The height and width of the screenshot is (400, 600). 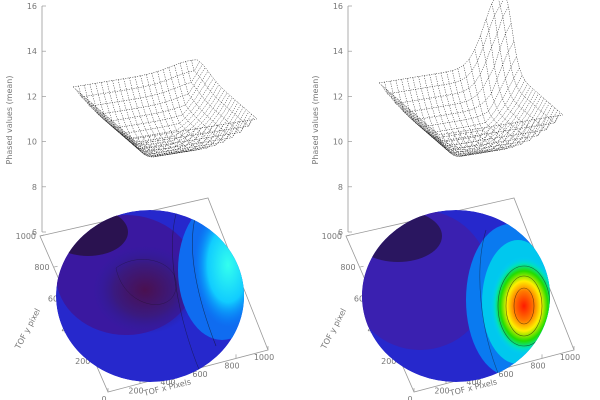 I want to click on contour-cold-core, so click(x=145, y=290).